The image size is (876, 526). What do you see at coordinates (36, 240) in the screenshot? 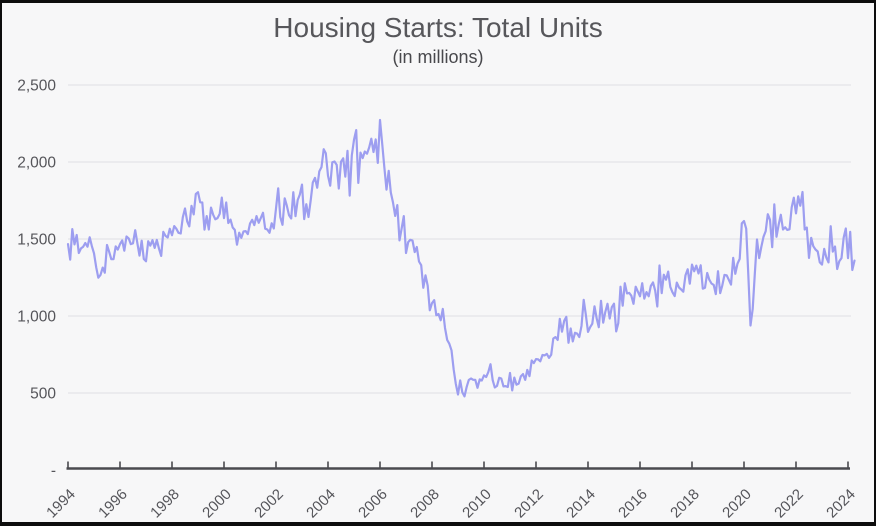
I see `y-tick-label: 1,500` at bounding box center [36, 240].